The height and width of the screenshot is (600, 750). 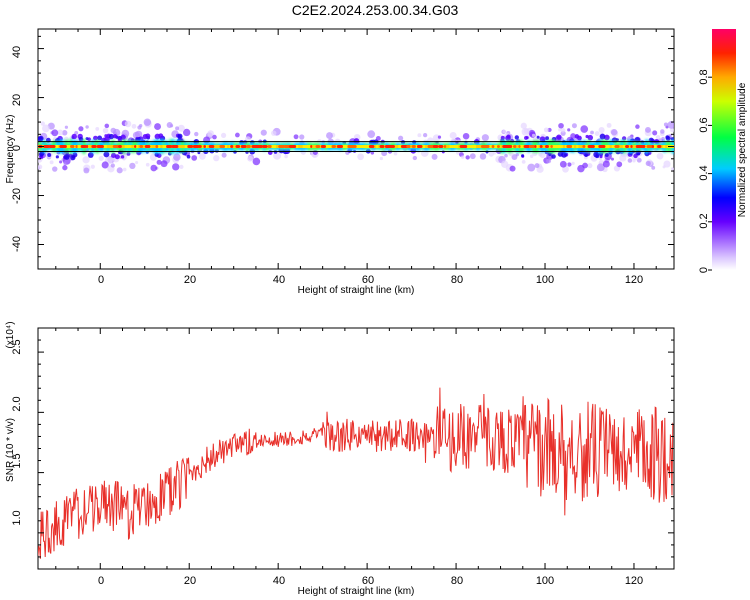 I want to click on figure-title: C2E2.2024.253.00.34.G03, so click(x=375, y=10).